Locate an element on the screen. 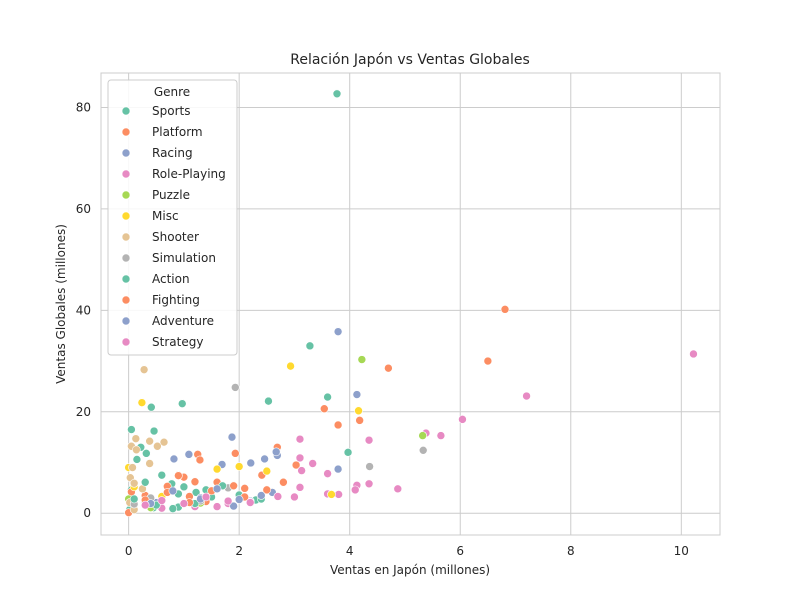  legend-label: Action is located at coordinates (171, 279).